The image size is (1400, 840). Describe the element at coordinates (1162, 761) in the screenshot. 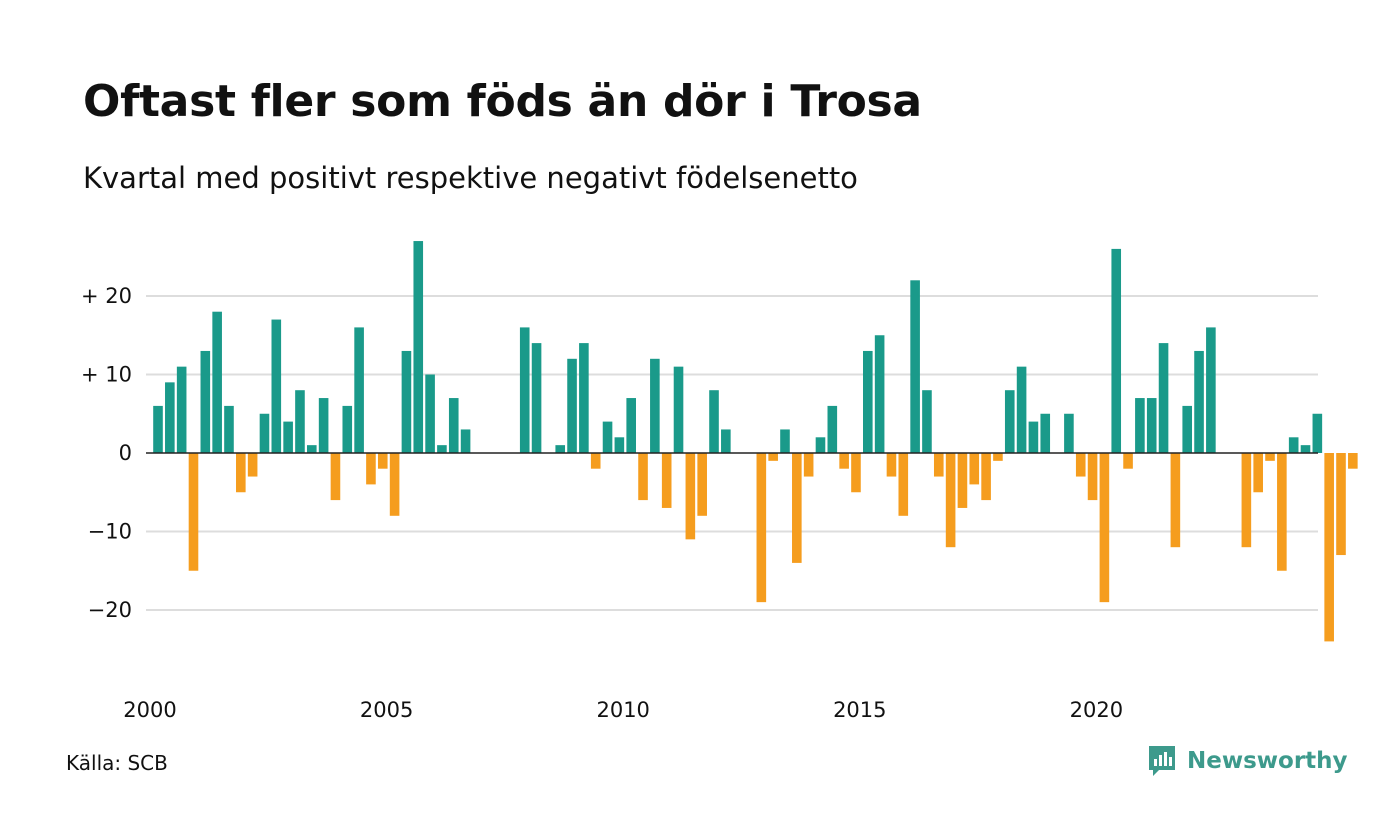

I see `newsworthy-logo-icon` at that location.